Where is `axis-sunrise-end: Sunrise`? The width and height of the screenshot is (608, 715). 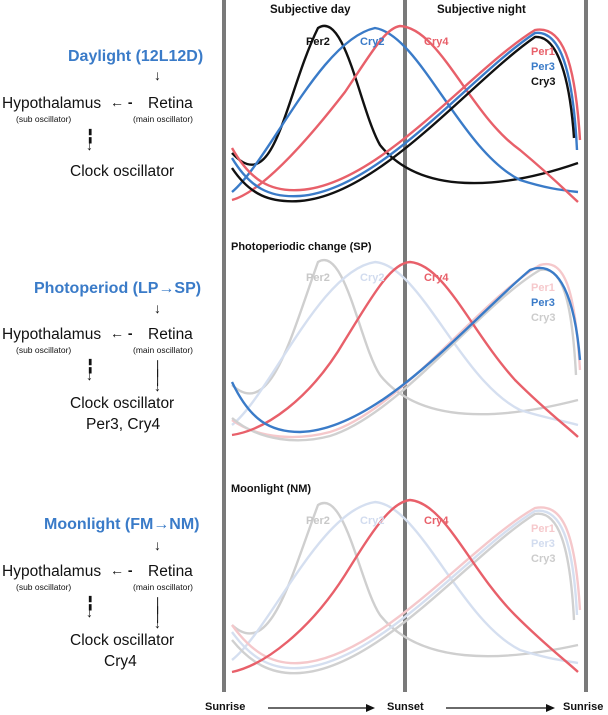
axis-sunrise-end: Sunrise is located at coordinates (583, 707).